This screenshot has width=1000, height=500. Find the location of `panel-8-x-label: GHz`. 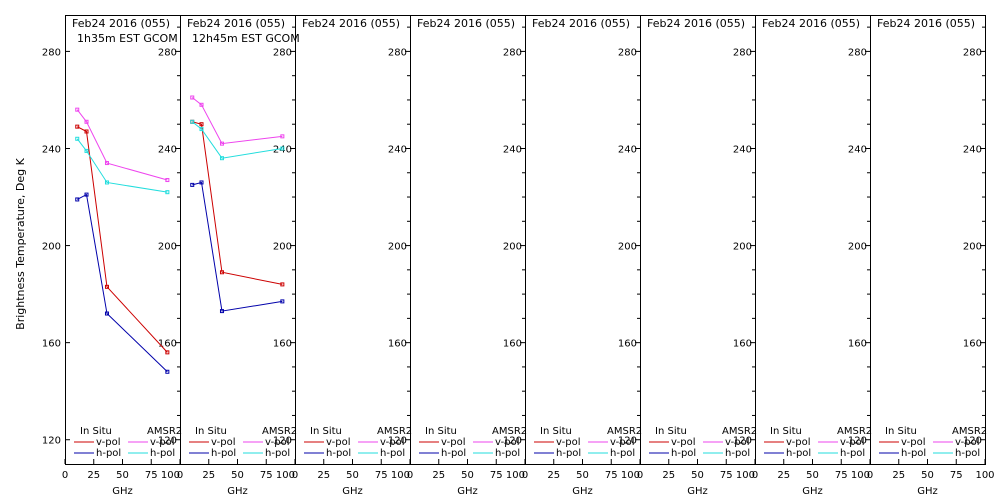

panel-8-x-label: GHz is located at coordinates (927, 491).